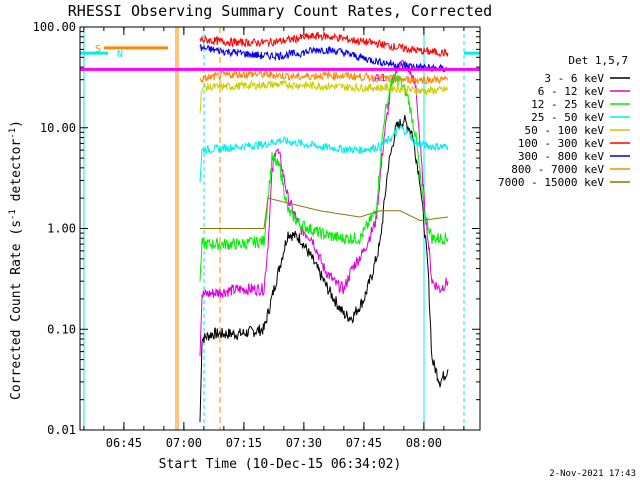 The image size is (640, 480). What do you see at coordinates (244, 443) in the screenshot?
I see `x-tick-label: 07:15` at bounding box center [244, 443].